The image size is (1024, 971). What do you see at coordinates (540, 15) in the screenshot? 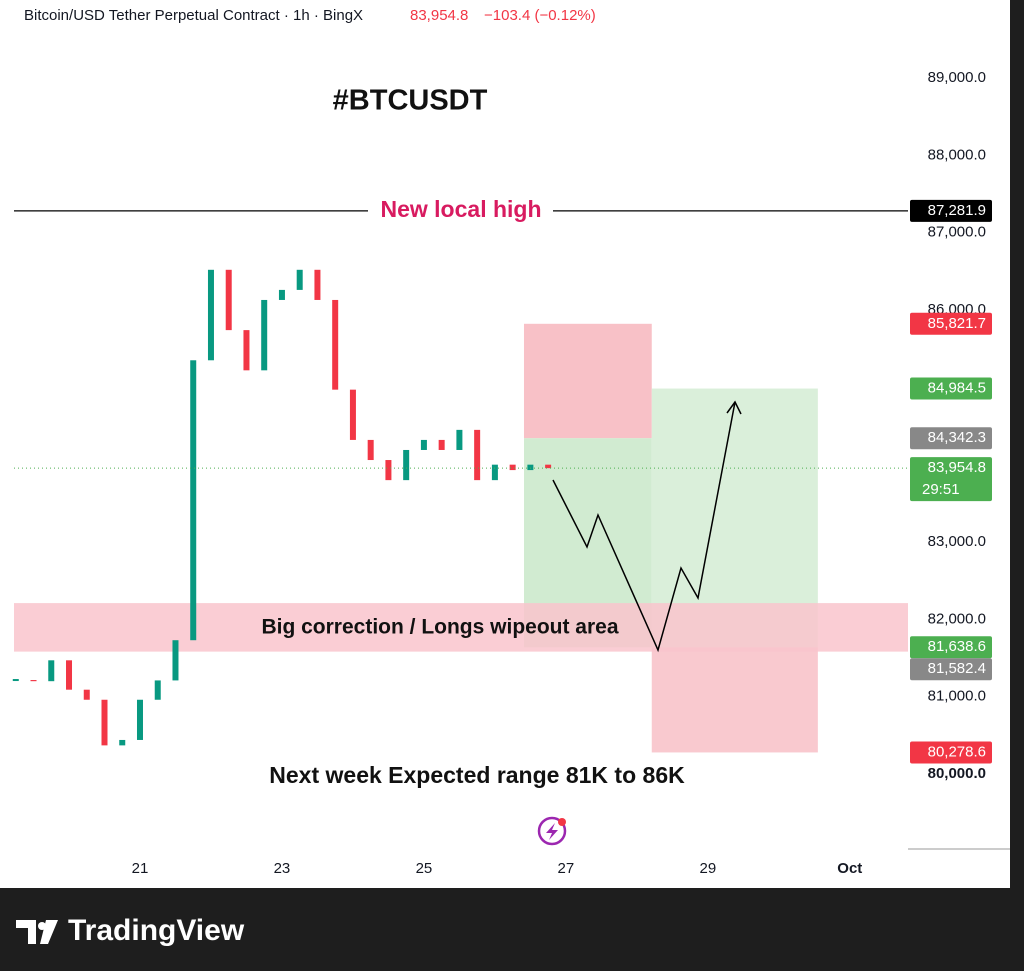
I see `header-change: −103.4 (−0.12%)` at bounding box center [540, 15].